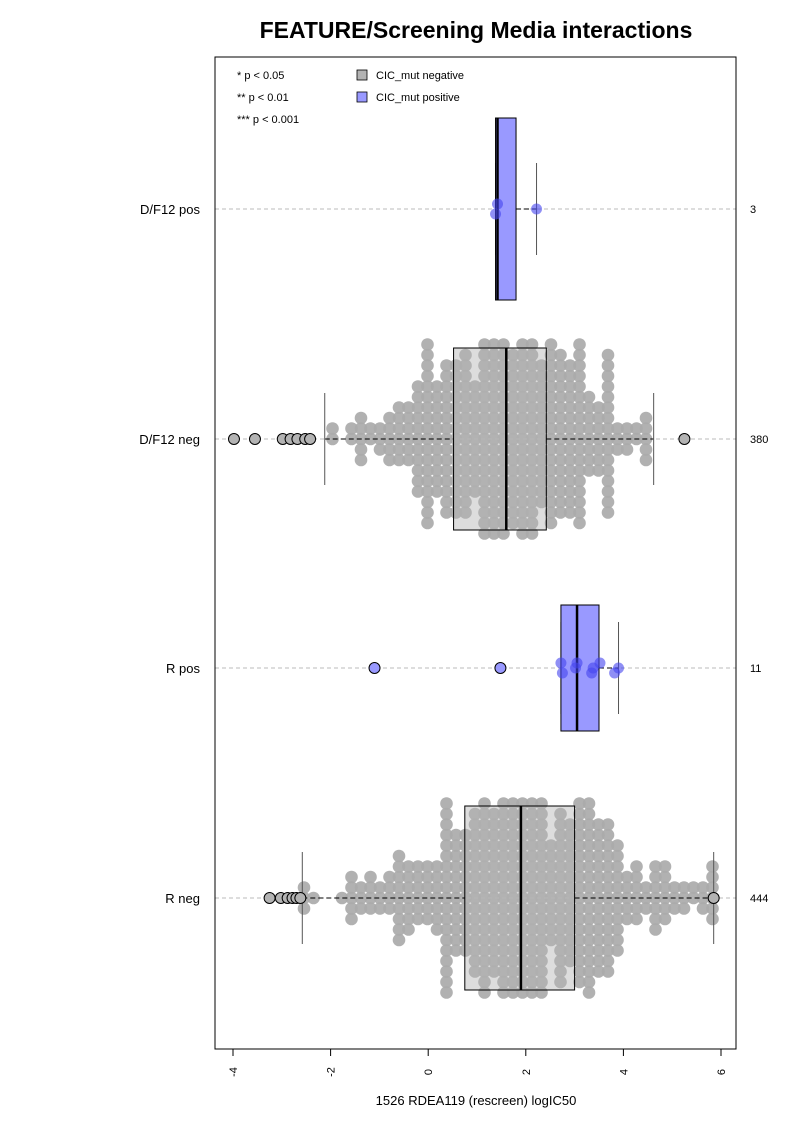 The height and width of the screenshot is (1122, 793). What do you see at coordinates (362, 75) in the screenshot?
I see `legend-swatch-negative` at bounding box center [362, 75].